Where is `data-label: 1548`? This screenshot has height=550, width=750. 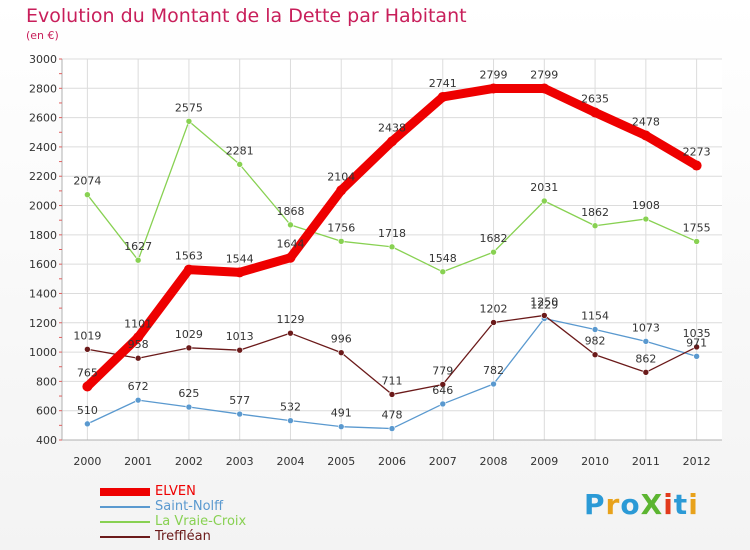 data-label: 1548 is located at coordinates (443, 258).